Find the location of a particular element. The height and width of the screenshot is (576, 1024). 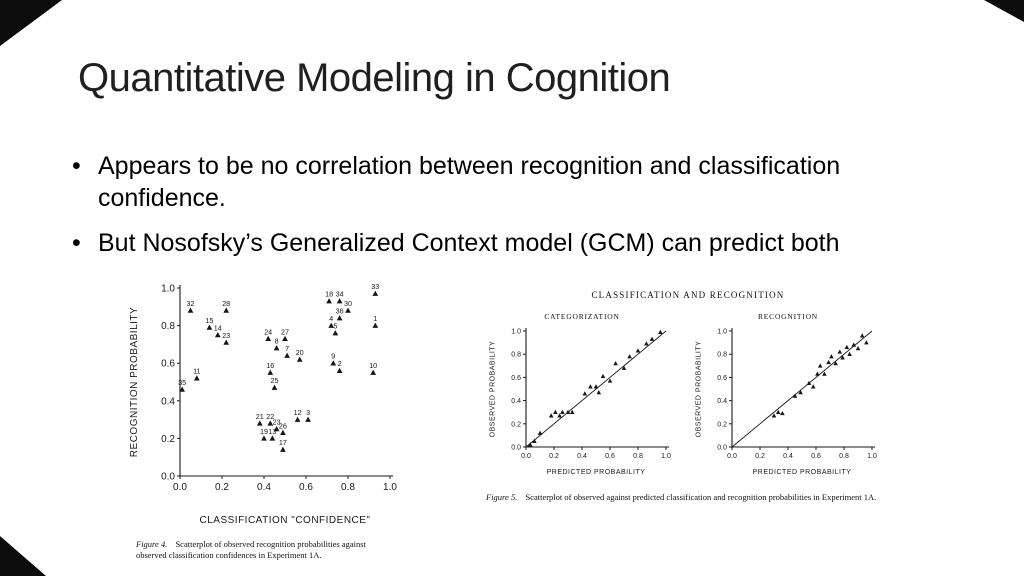

slide-title: Quantitative Modeling in Cognition is located at coordinates (374, 78).